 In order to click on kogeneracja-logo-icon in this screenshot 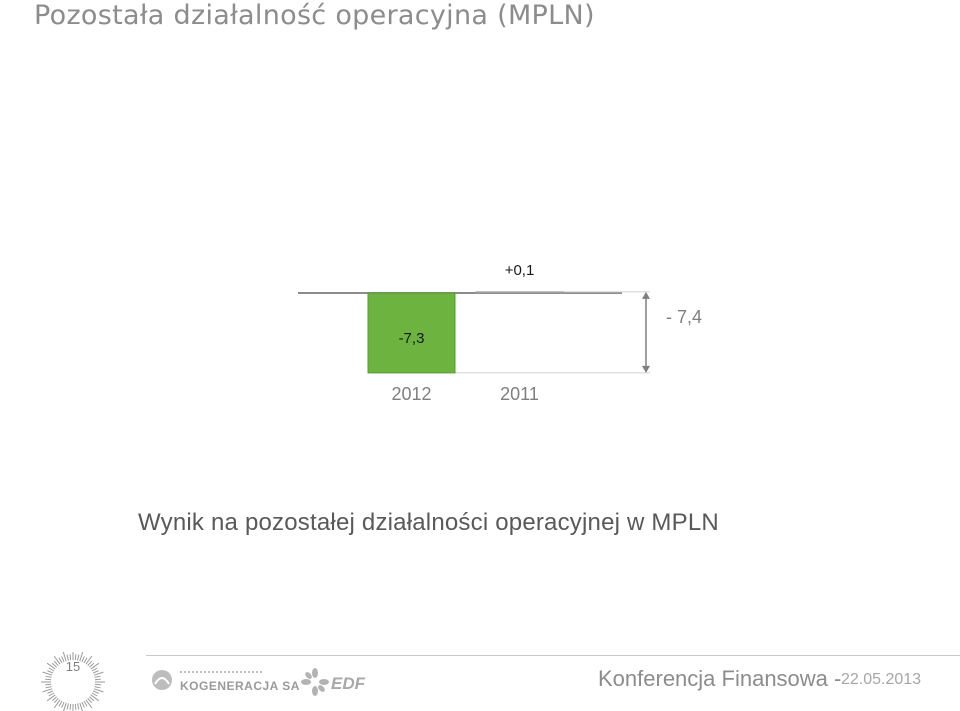, I will do `click(162, 680)`.